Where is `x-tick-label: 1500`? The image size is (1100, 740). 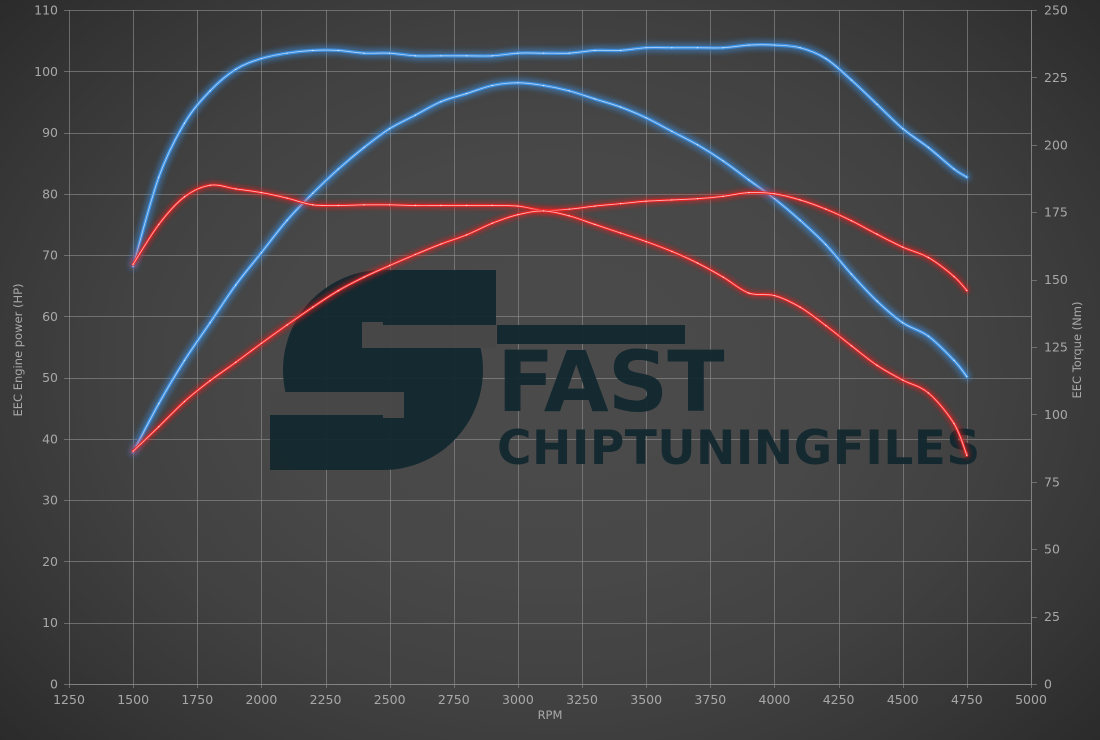
x-tick-label: 1500 is located at coordinates (133, 699).